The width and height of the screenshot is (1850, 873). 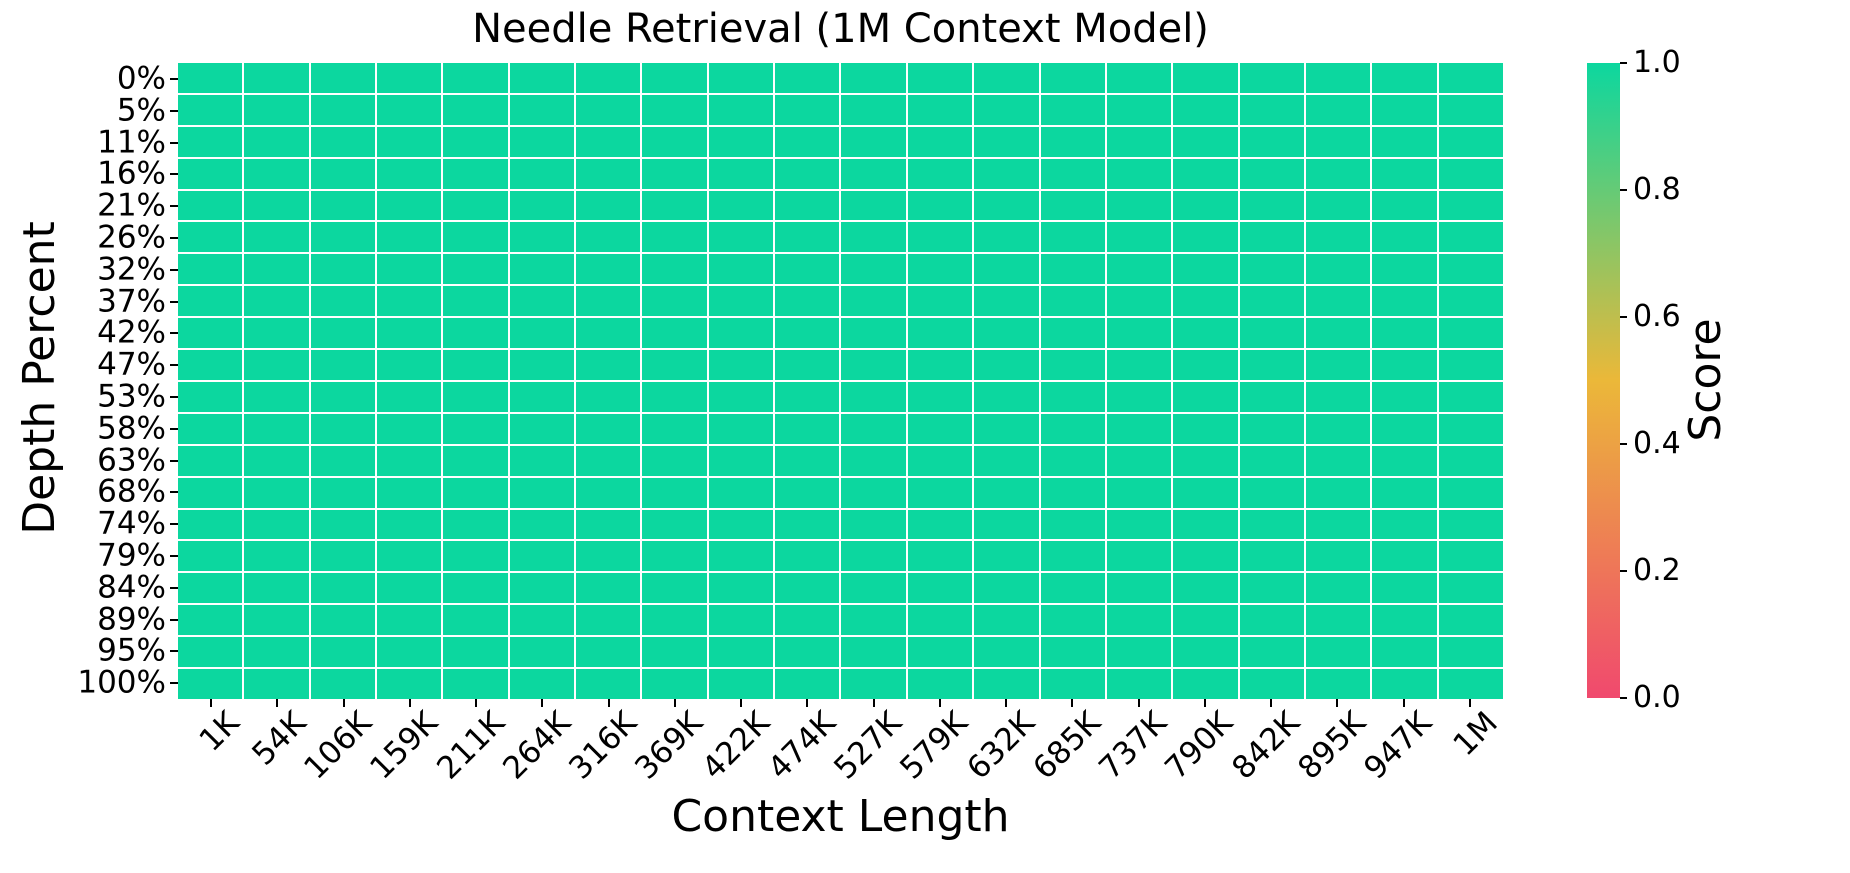 I want to click on x-tick-label: 316K, so click(x=603, y=745).